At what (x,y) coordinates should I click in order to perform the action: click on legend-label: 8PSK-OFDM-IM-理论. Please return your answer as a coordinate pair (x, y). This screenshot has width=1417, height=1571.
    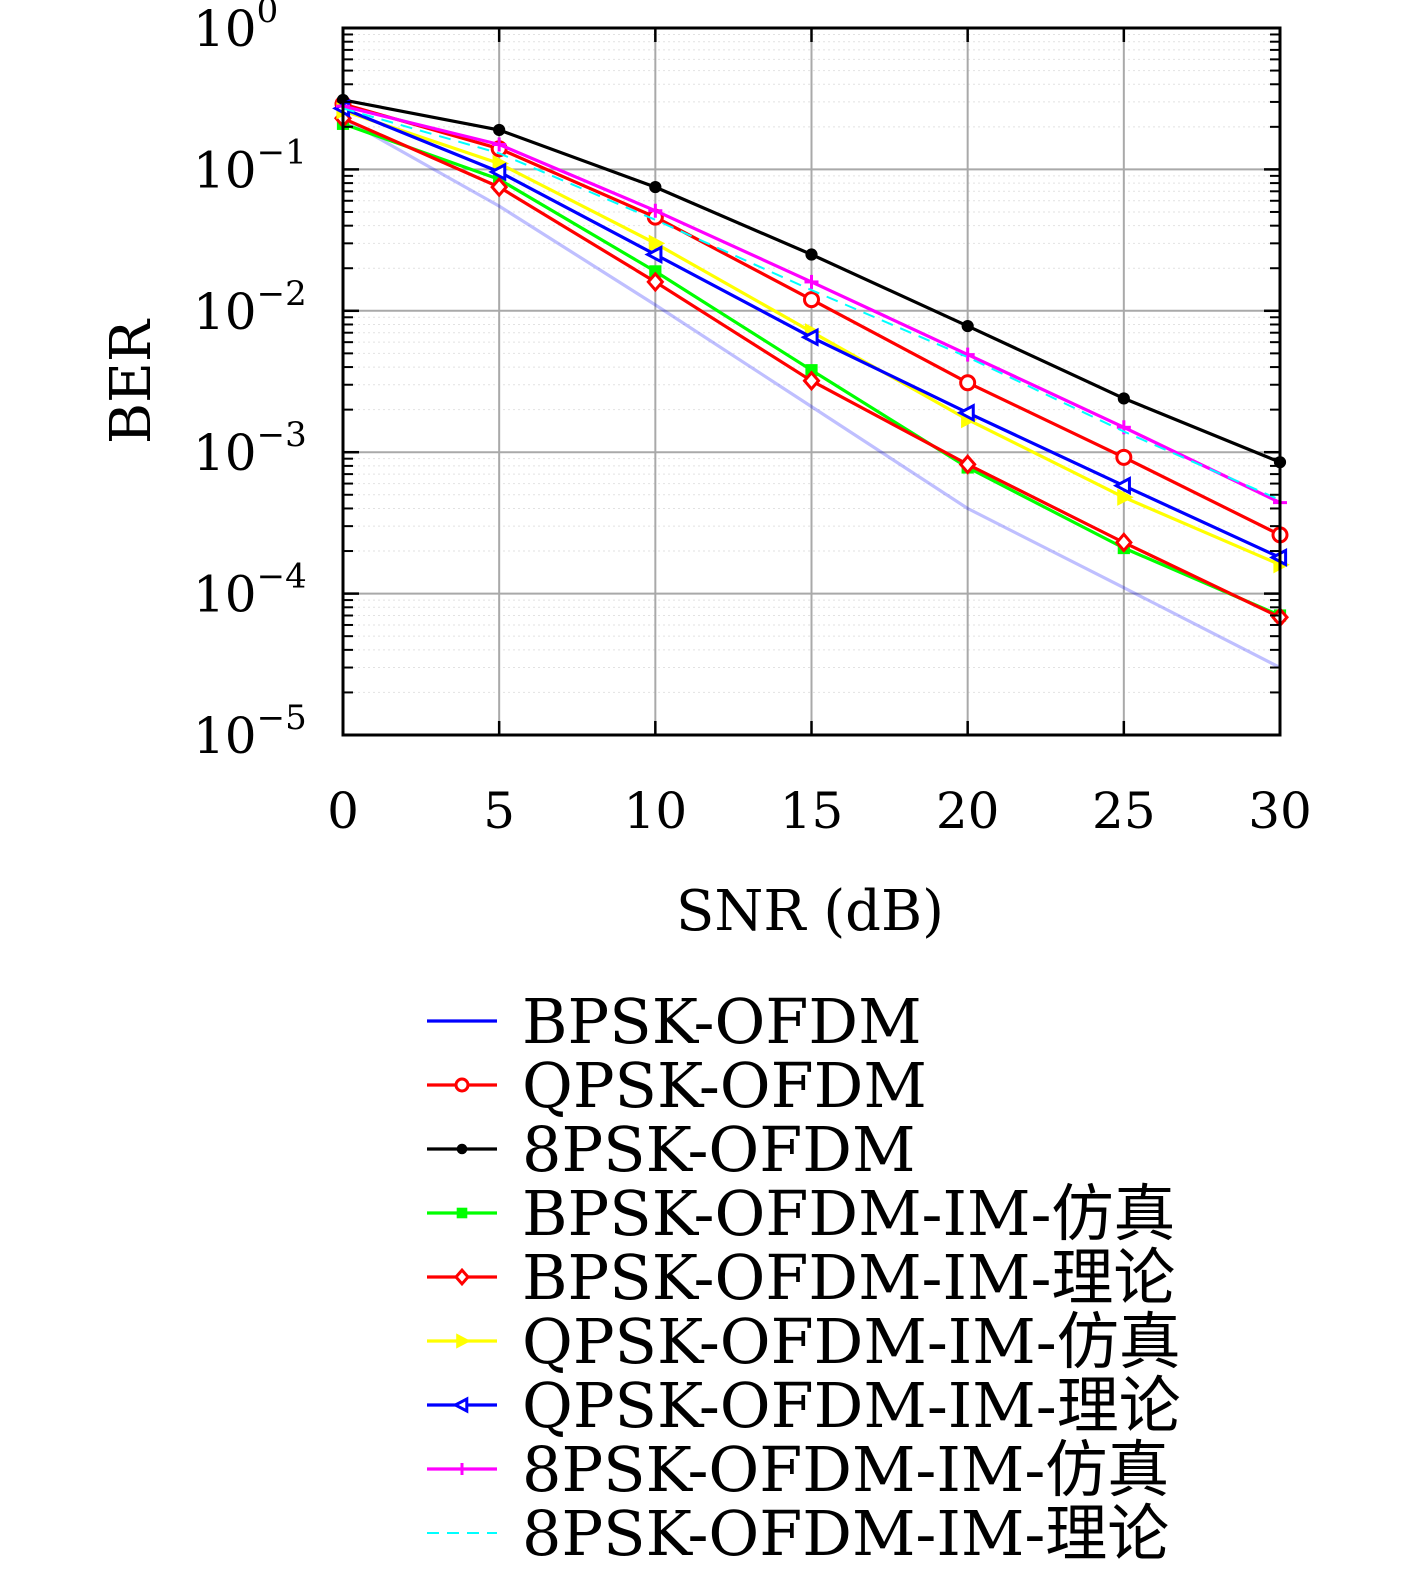
    Looking at the image, I should click on (845, 1533).